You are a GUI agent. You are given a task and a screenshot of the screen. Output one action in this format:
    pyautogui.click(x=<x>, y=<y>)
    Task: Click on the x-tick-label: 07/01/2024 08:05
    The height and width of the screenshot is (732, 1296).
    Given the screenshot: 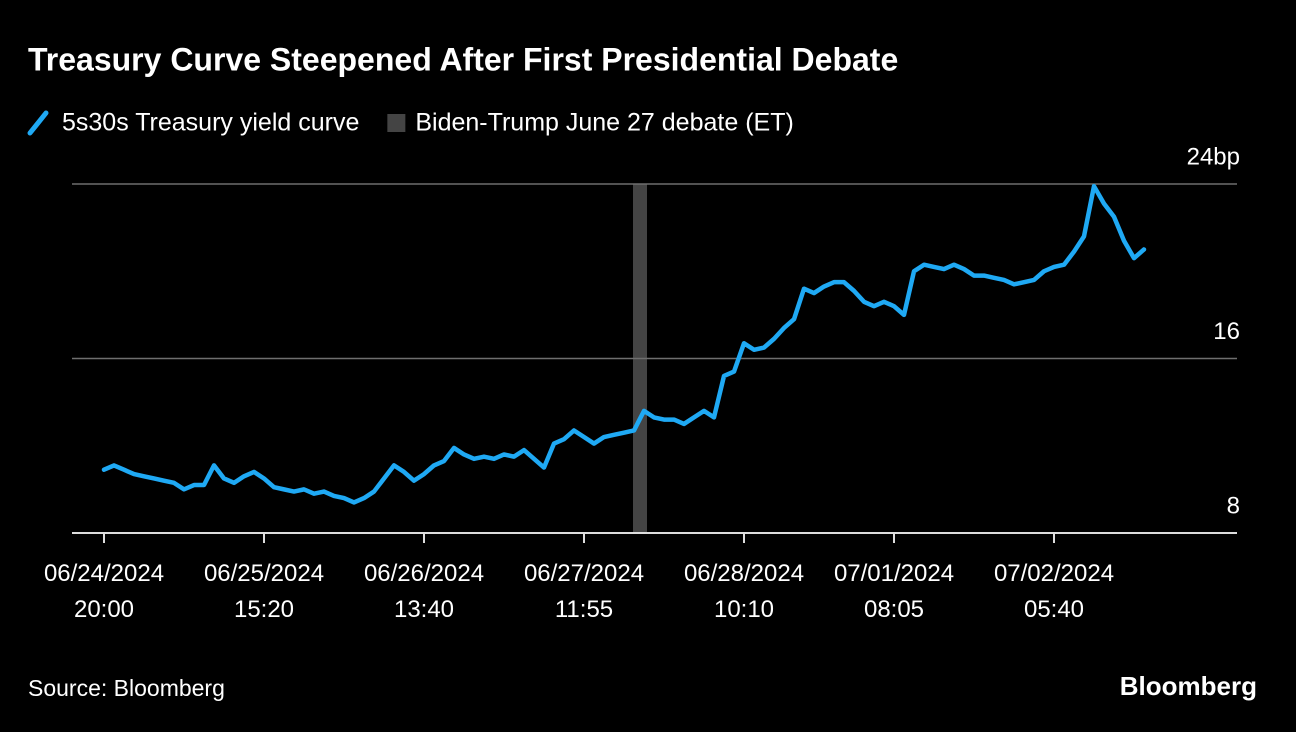 What is the action you would take?
    pyautogui.click(x=894, y=591)
    